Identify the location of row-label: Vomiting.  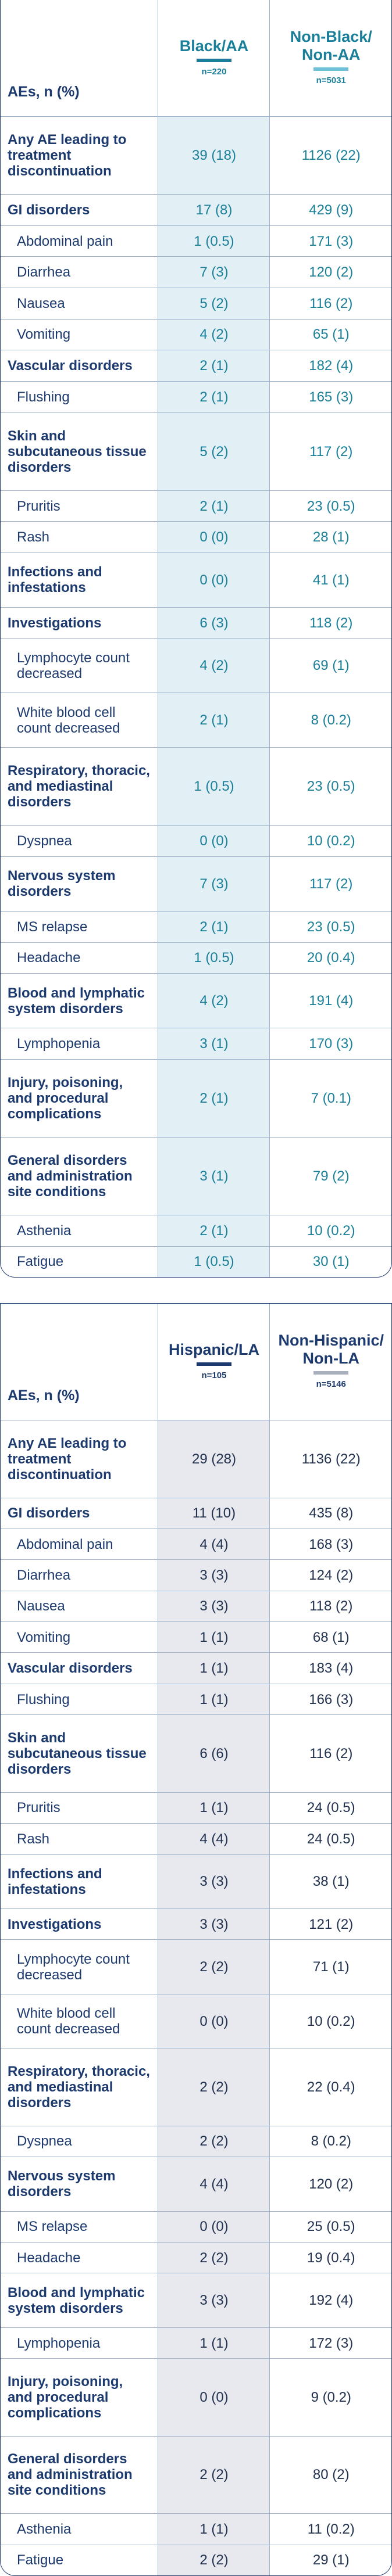
(79, 1637).